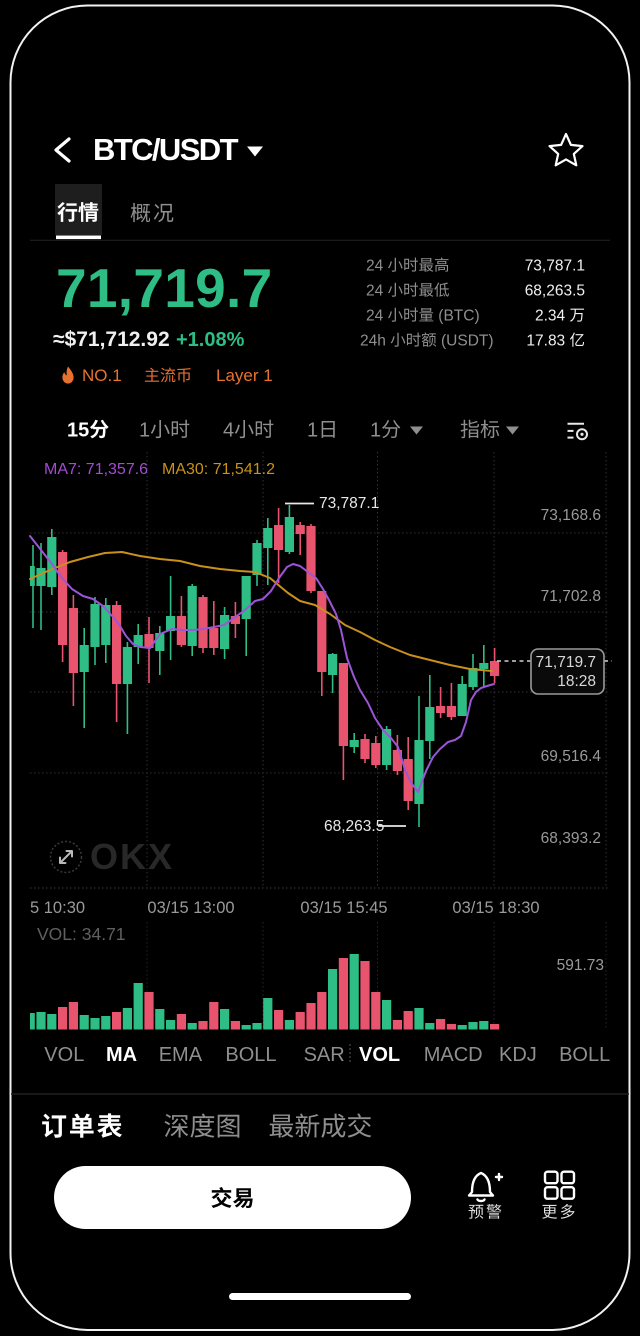  I want to click on svg-text: 5 10:30, so click(57, 908).